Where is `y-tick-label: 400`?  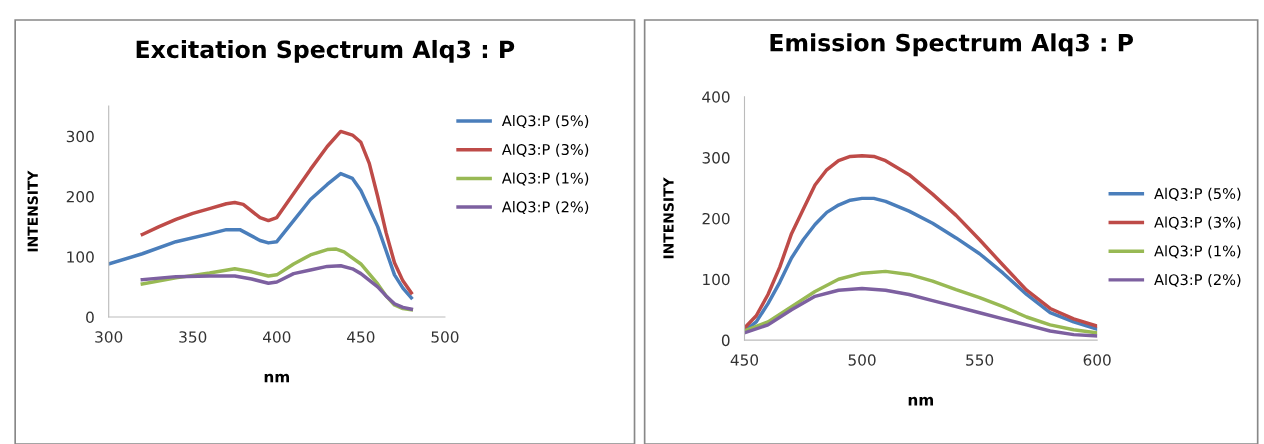 y-tick-label: 400 is located at coordinates (716, 97).